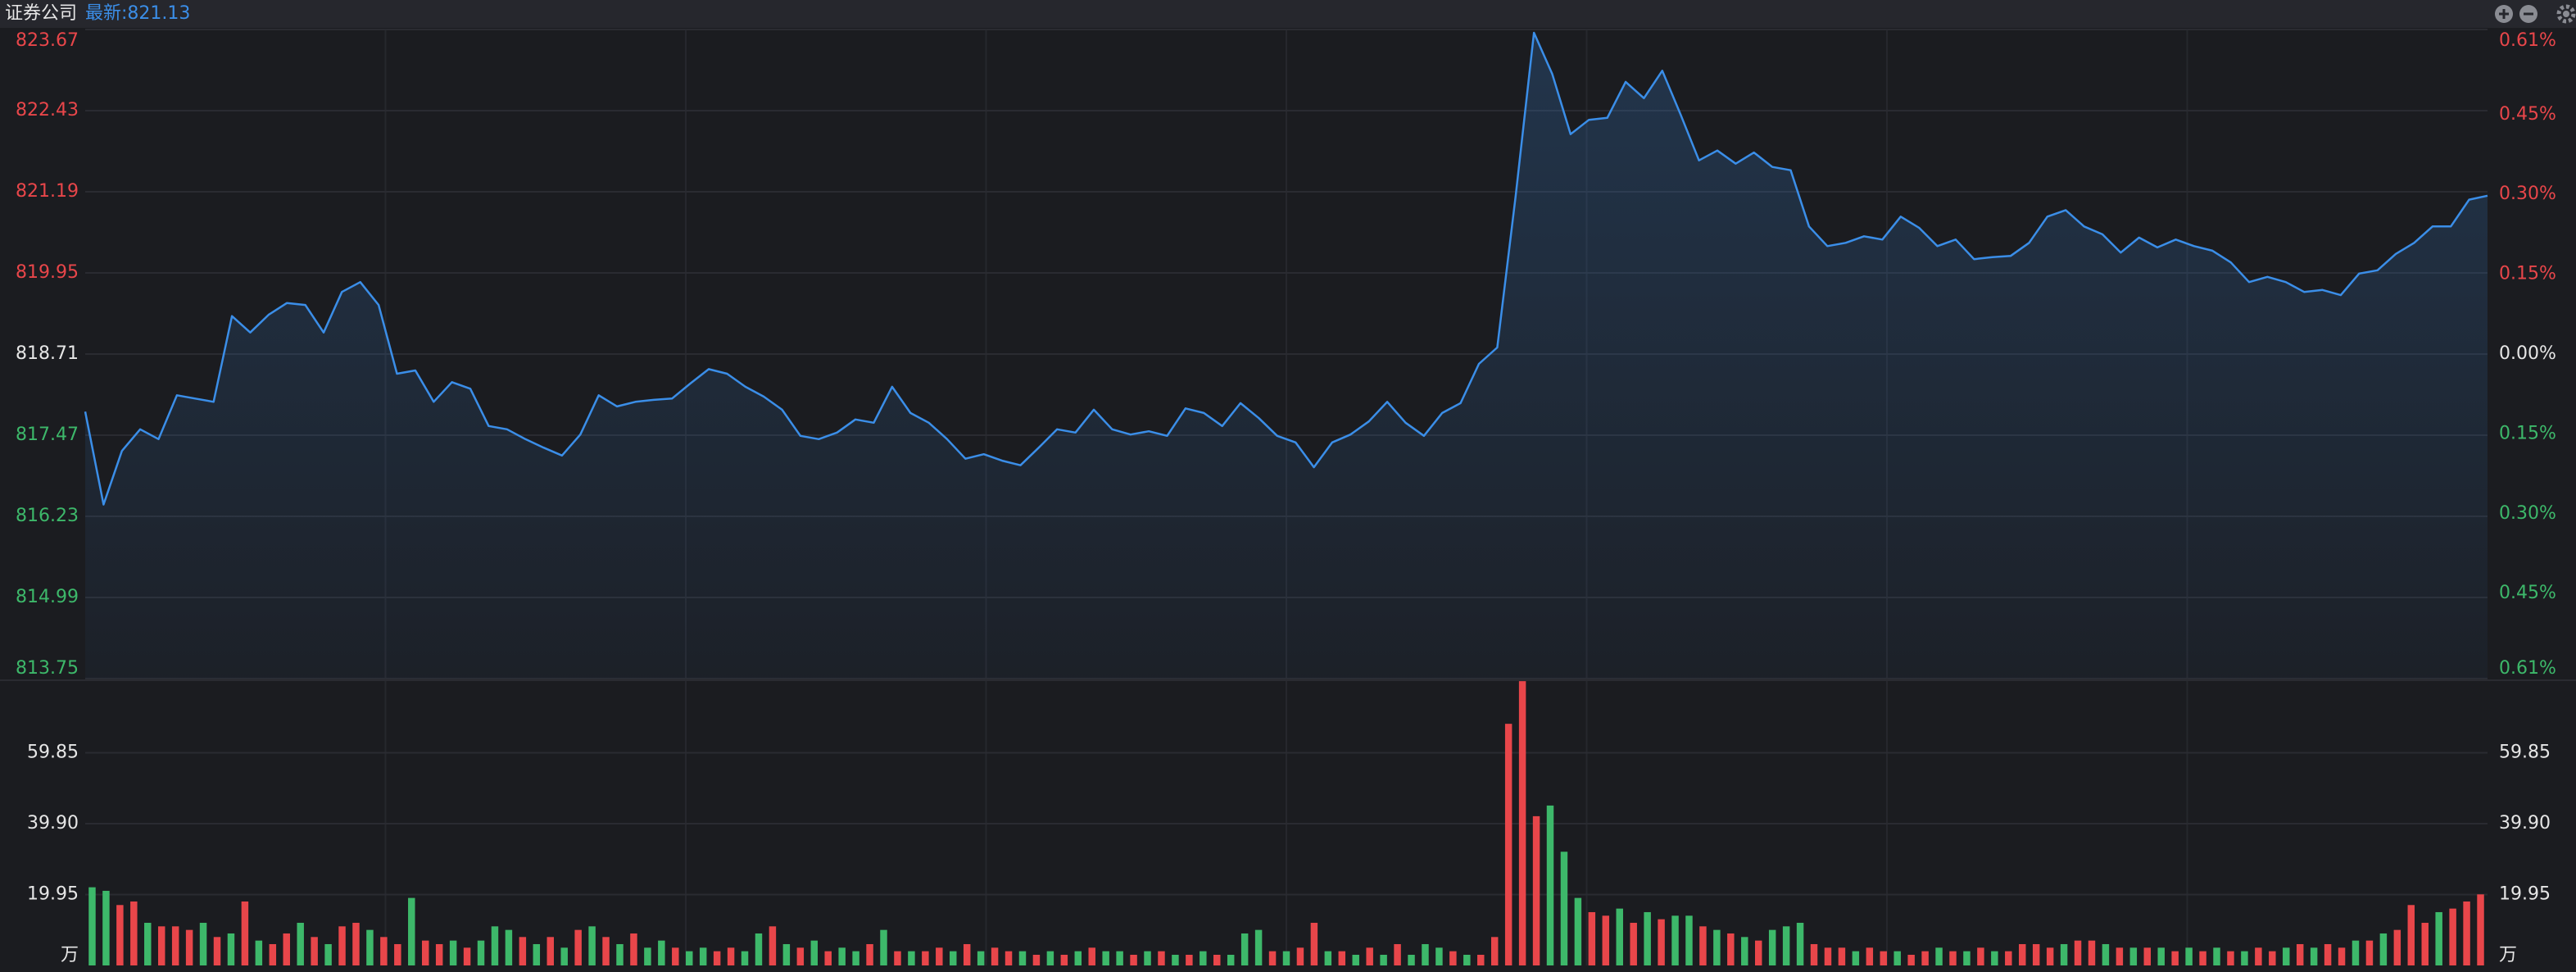 Image resolution: width=2576 pixels, height=972 pixels. Describe the element at coordinates (137, 13) in the screenshot. I see `latest-price: 最新:821.13` at that location.